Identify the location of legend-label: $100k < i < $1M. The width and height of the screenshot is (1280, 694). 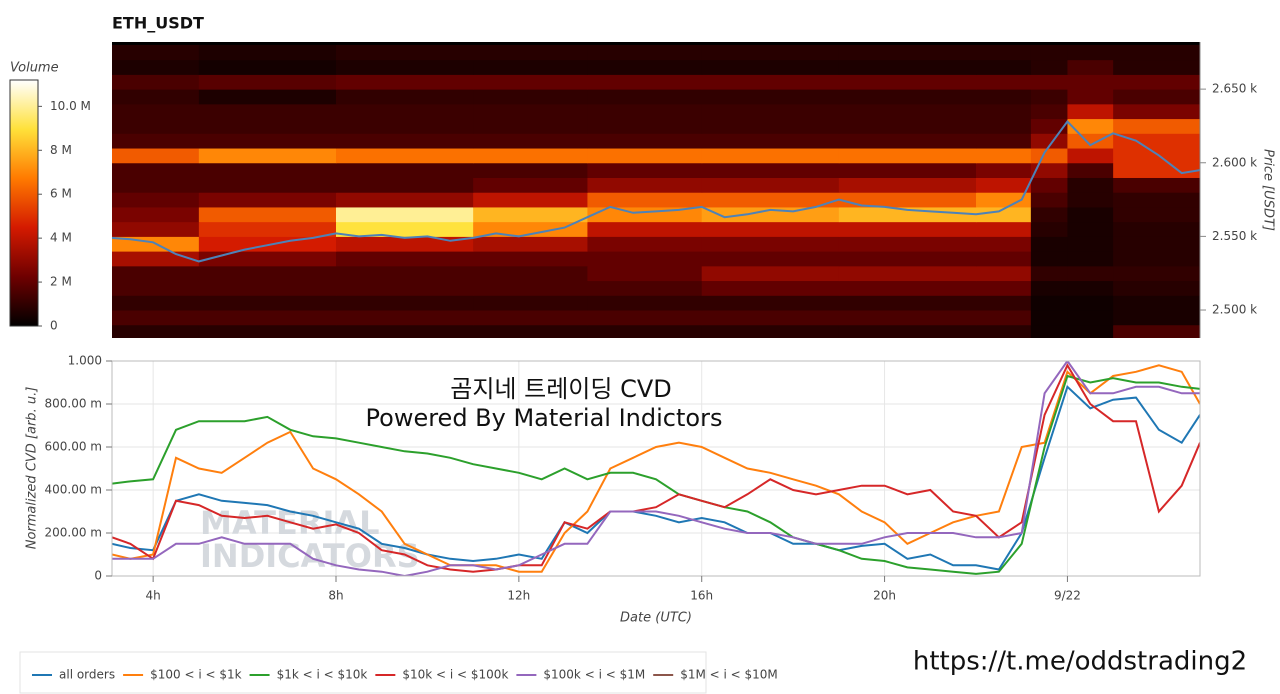
(594, 675).